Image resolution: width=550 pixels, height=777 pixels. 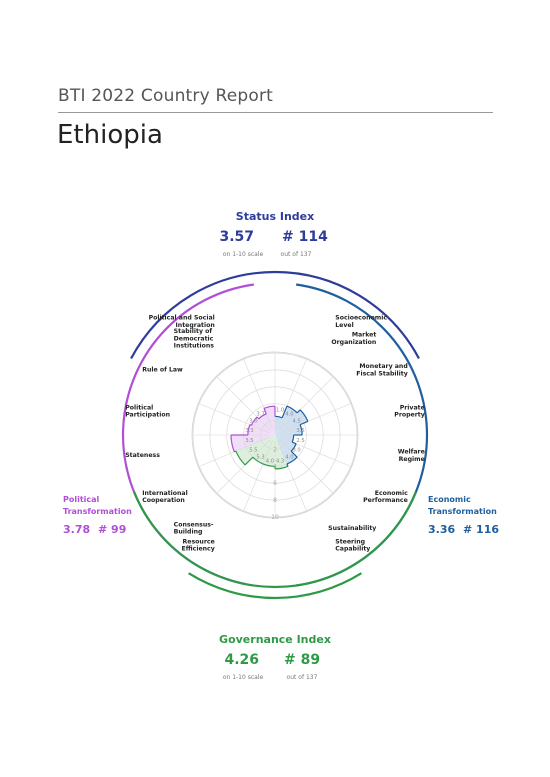 I want to click on value-label-12: 3.3, so click(x=249, y=431).